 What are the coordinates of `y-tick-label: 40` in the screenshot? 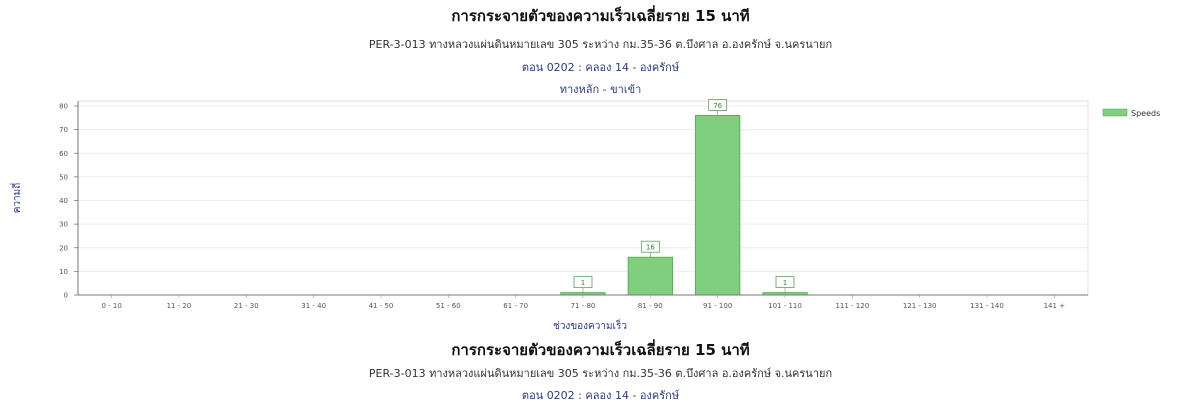 It's located at (63, 201).